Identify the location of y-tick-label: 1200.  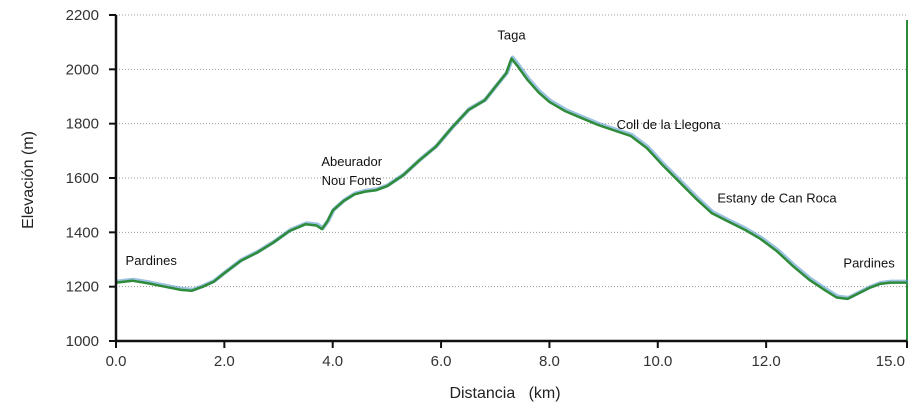
(82, 287).